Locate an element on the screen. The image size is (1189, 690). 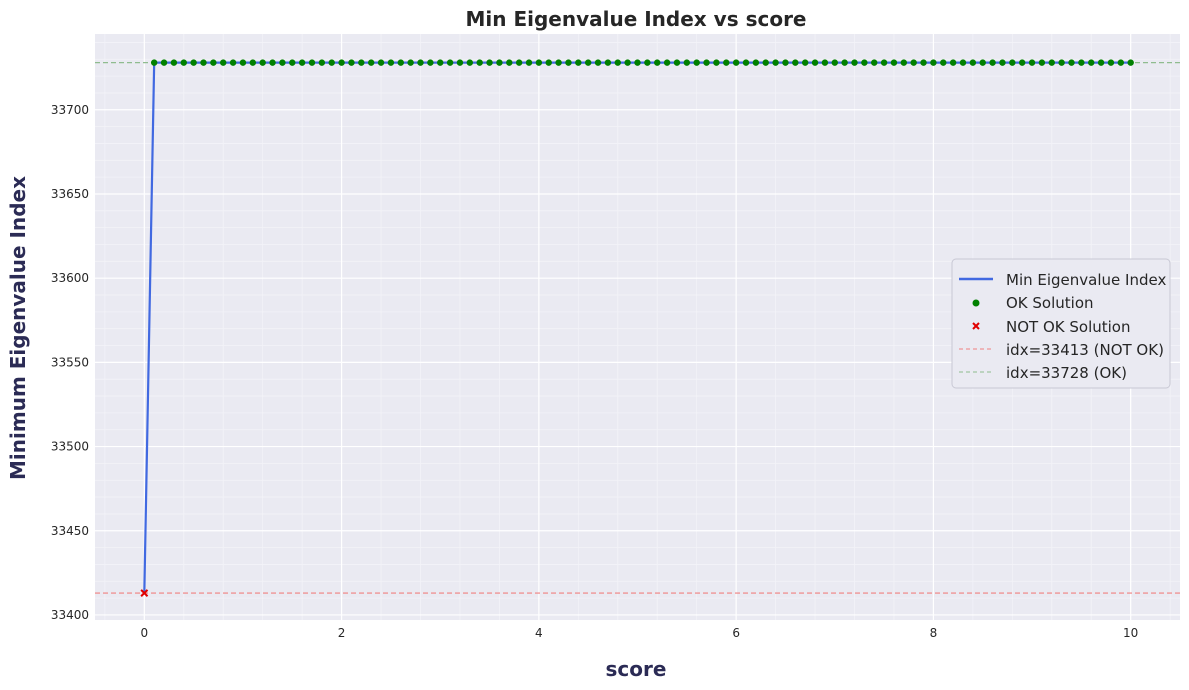
y-tick-label: 33550 is located at coordinates (70, 362).